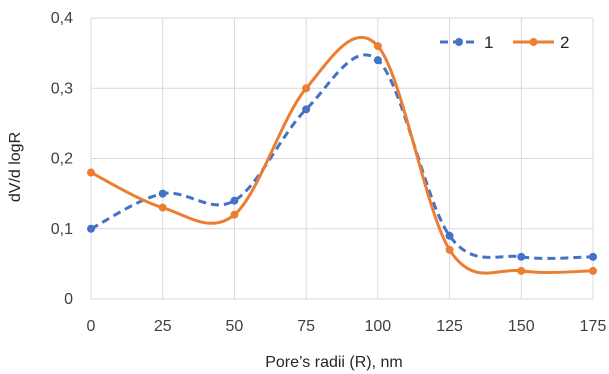 This screenshot has height=374, width=609. What do you see at coordinates (62, 88) in the screenshot?
I see `y-tick-label: 0,3` at bounding box center [62, 88].